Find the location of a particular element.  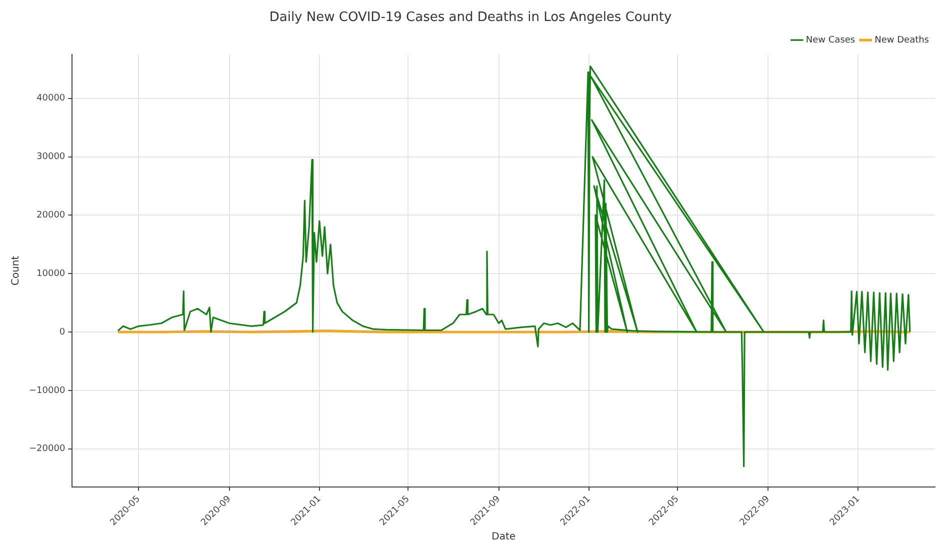

y-axis-title: Count is located at coordinates (16, 271).